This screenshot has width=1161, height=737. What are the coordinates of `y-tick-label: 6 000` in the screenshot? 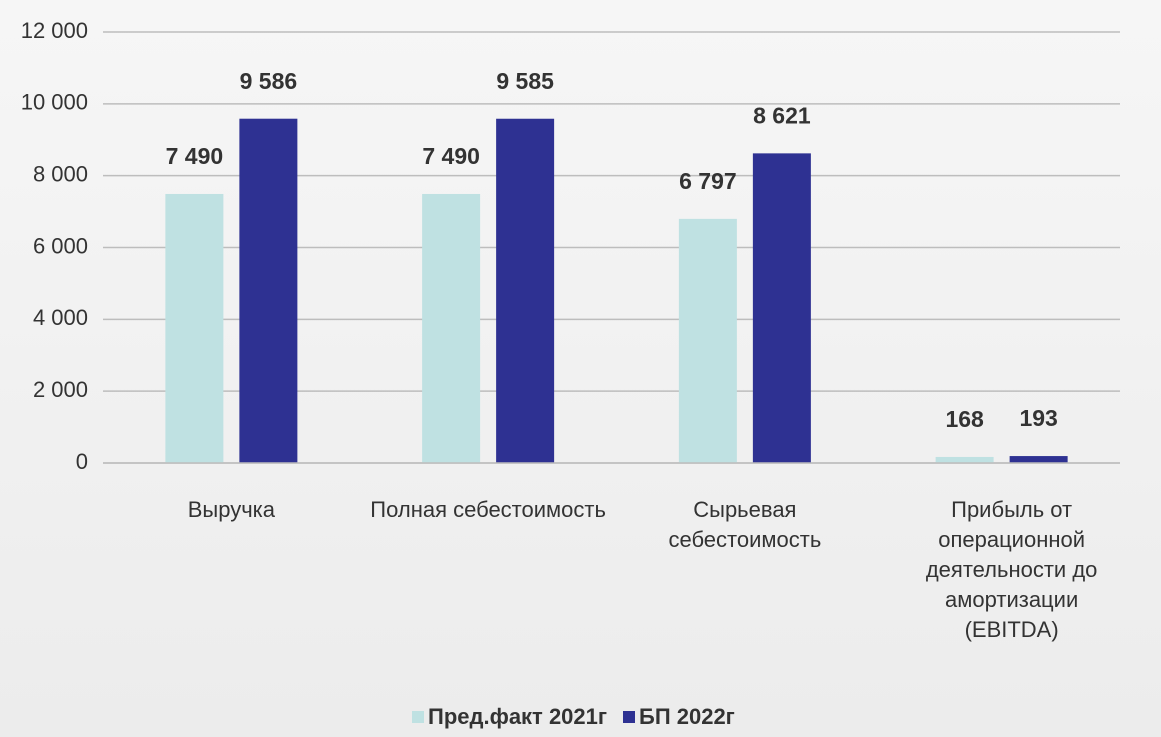 It's located at (60, 245).